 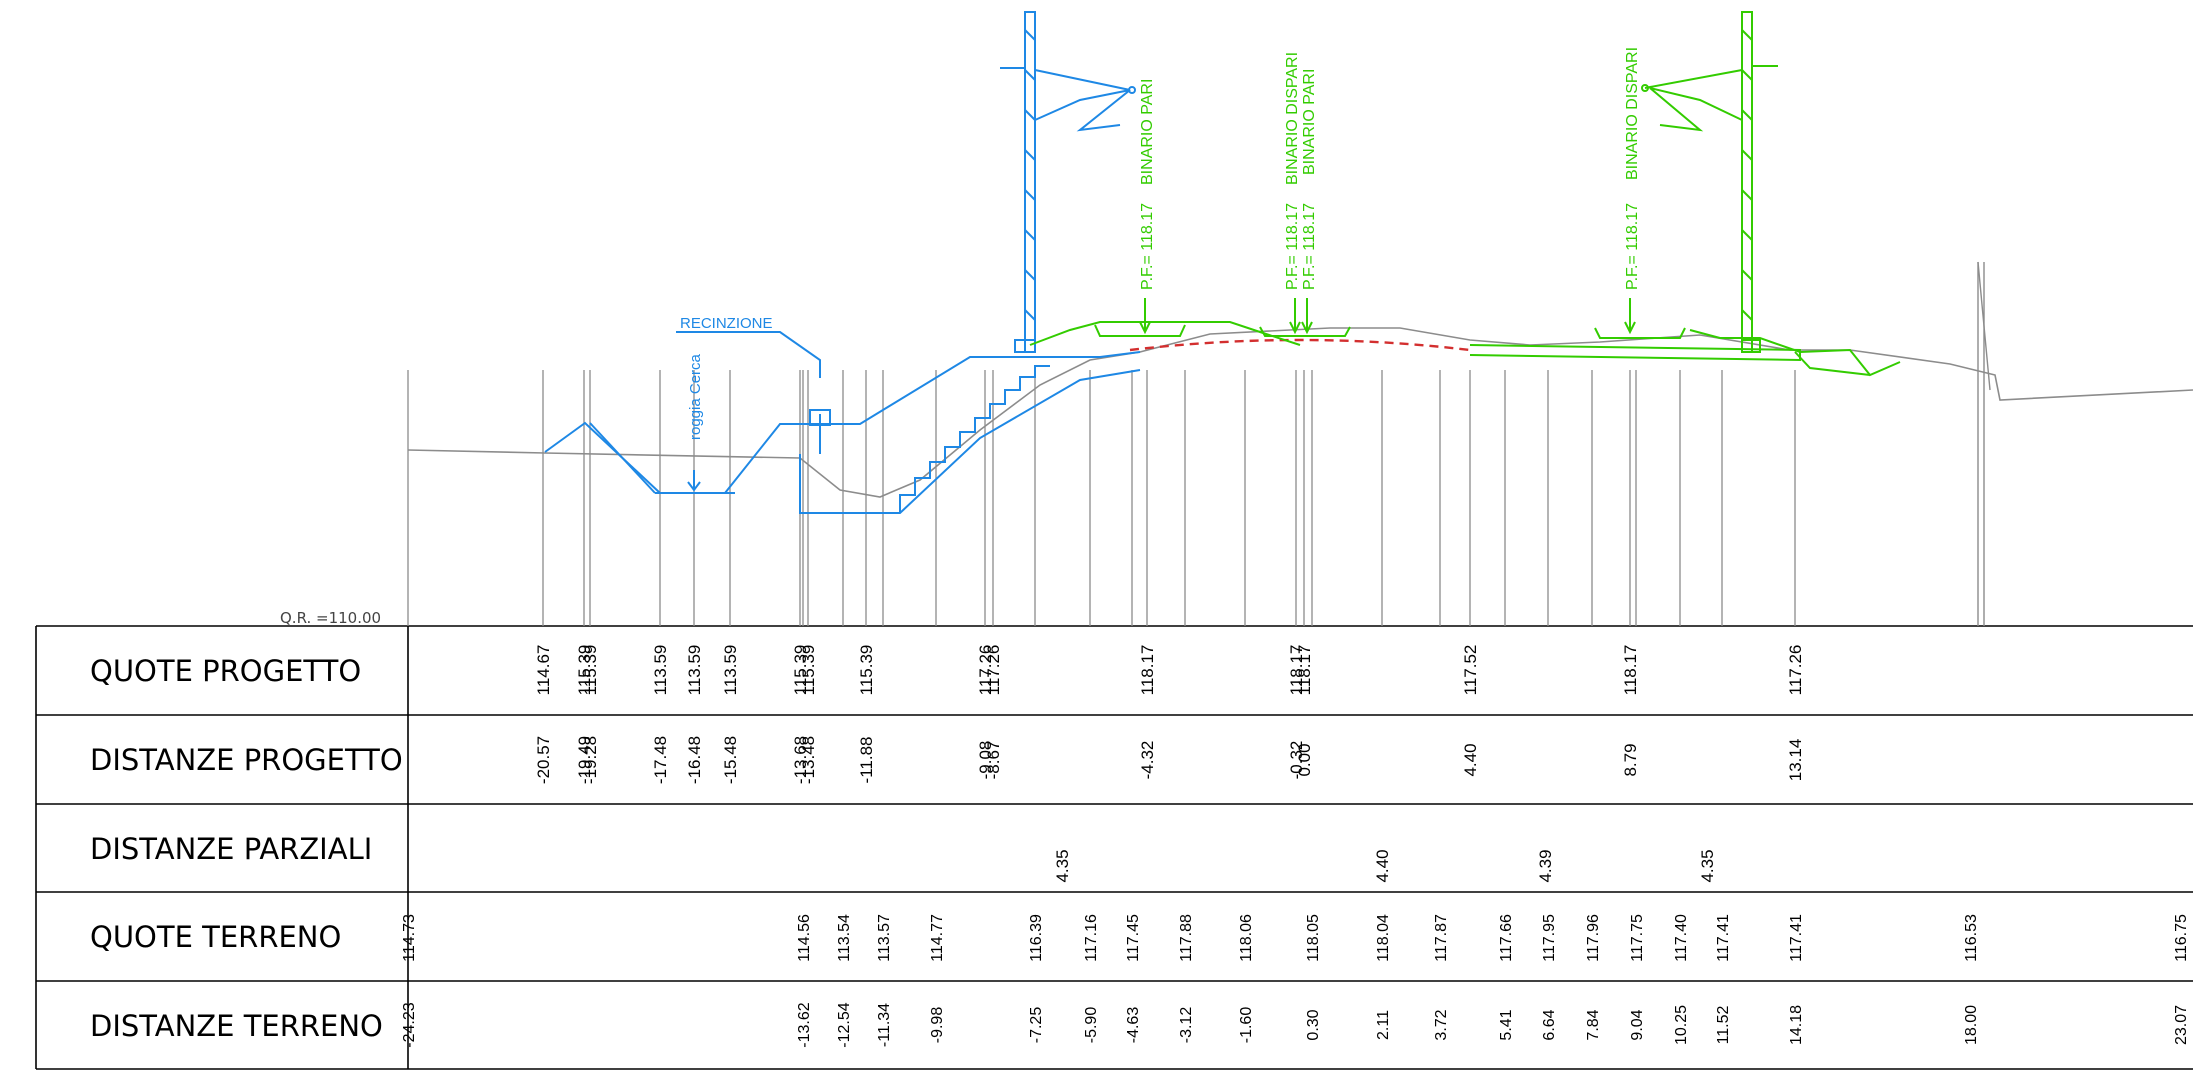 I want to click on distanze-terreno-value: 10.25, so click(x=1681, y=1025).